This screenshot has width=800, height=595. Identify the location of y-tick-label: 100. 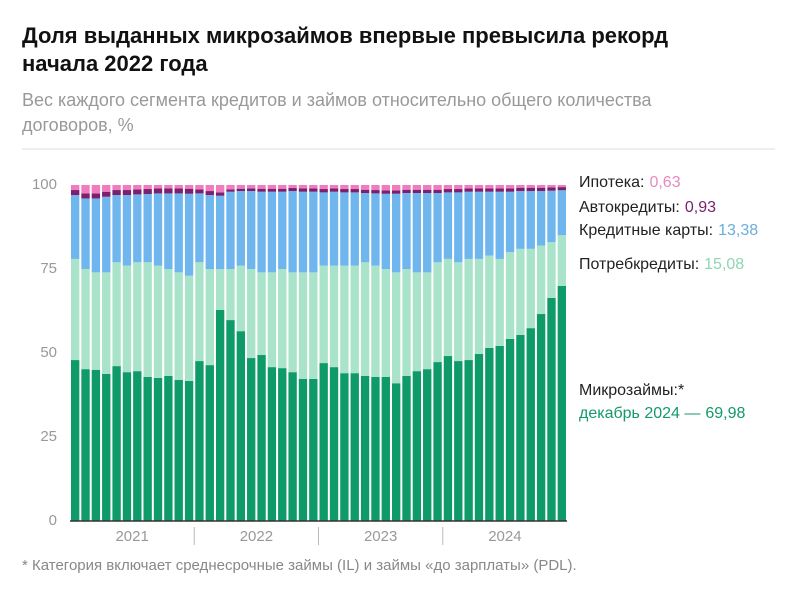
(44, 184).